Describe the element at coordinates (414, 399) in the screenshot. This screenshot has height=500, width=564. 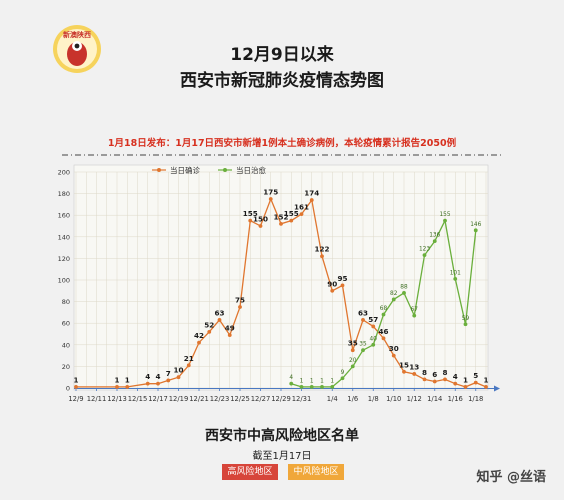
I see `x-tick-label: 1/12` at that location.